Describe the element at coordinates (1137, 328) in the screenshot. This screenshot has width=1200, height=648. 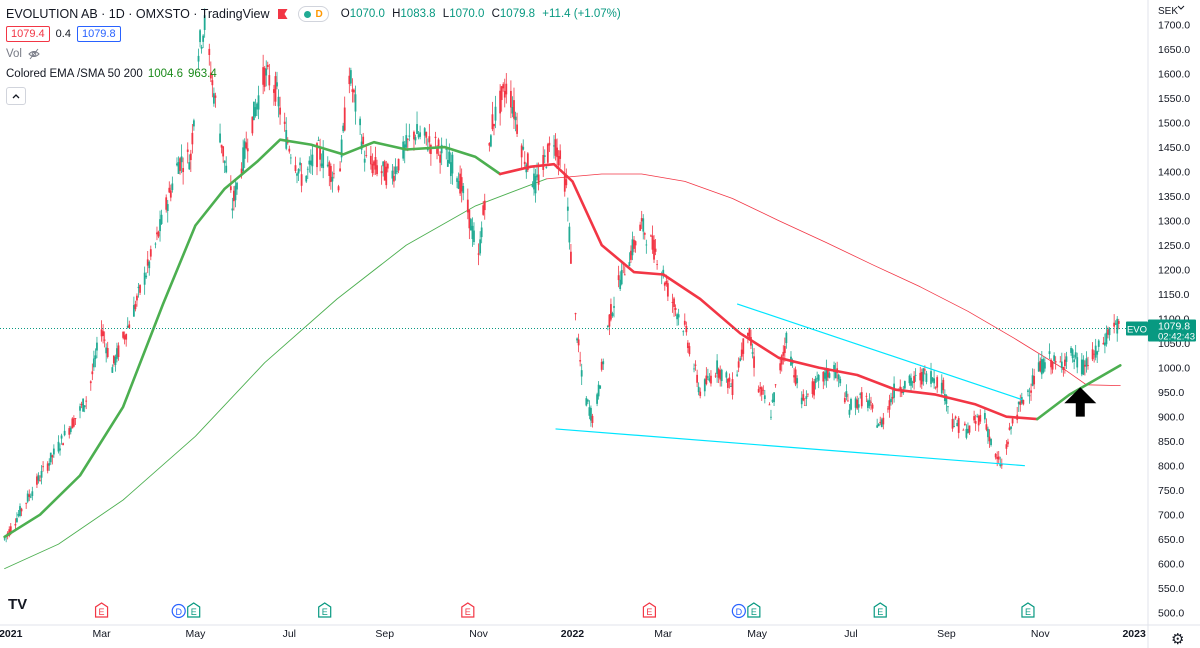
I see `symbol-tag-box` at that location.